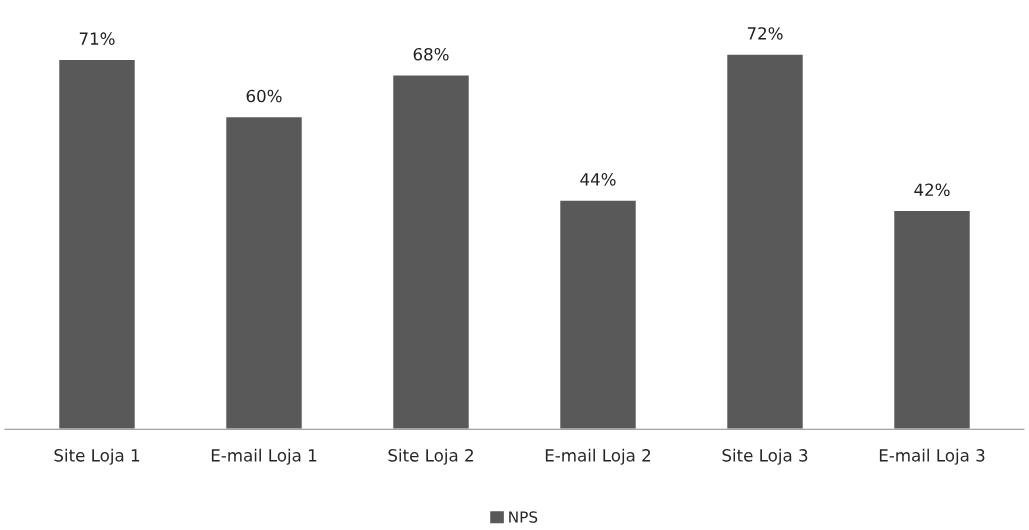 The height and width of the screenshot is (530, 1029). Describe the element at coordinates (598, 456) in the screenshot. I see `x-tick-label: E-mail Loja 2` at that location.